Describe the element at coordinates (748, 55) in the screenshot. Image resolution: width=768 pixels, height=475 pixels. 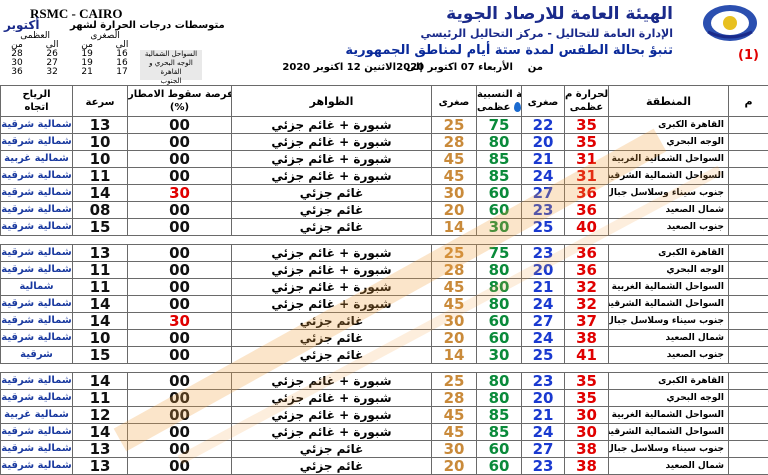
I see `sheet-index: (1)` at that location.